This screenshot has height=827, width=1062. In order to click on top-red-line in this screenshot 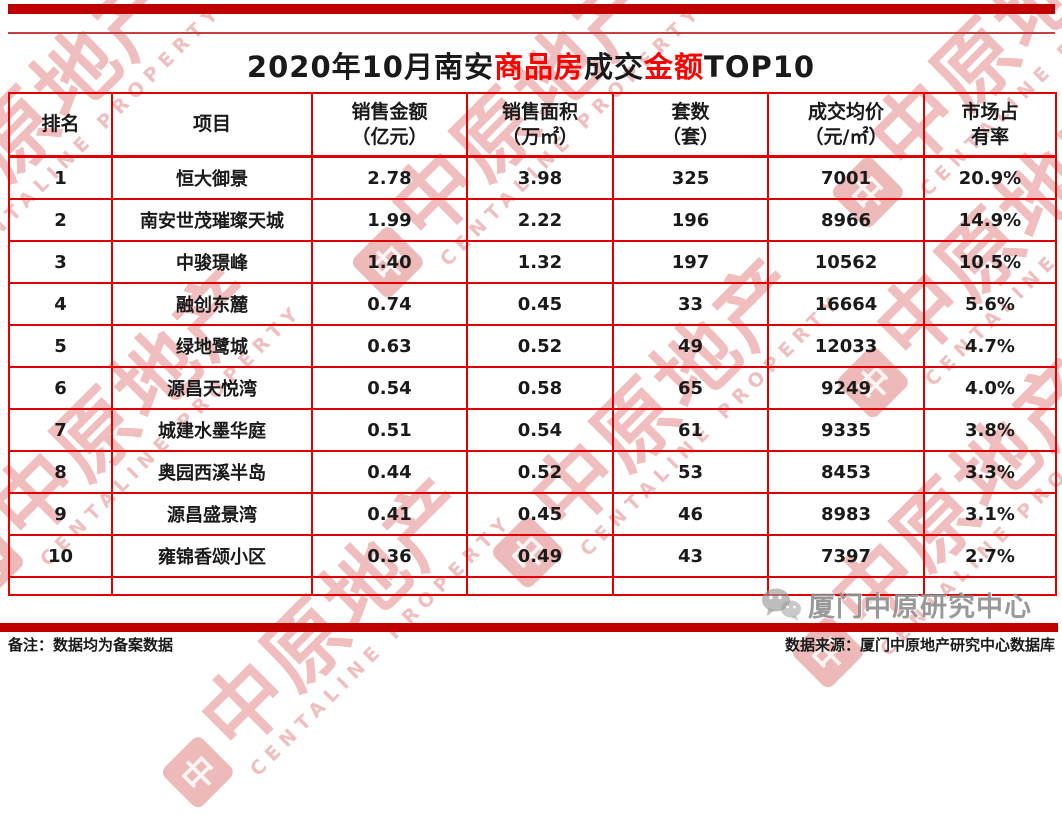, I will do `click(531, 33)`.